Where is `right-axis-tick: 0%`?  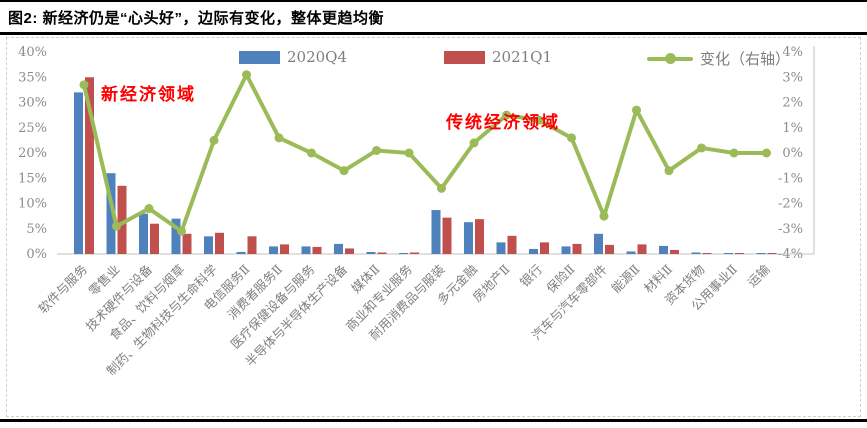 right-axis-tick: 0% is located at coordinates (792, 153).